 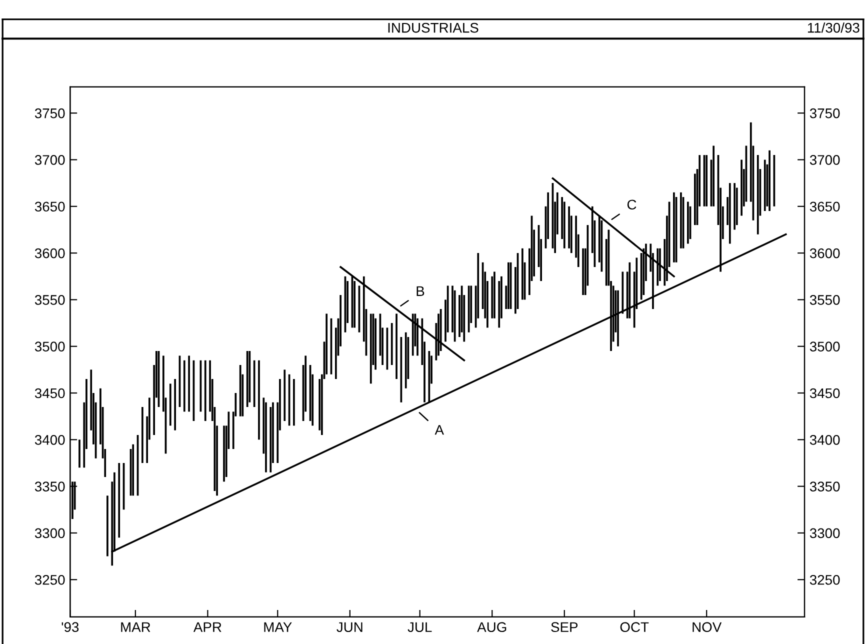 What do you see at coordinates (825, 253) in the screenshot?
I see `y2-tick-label: 3600` at bounding box center [825, 253].